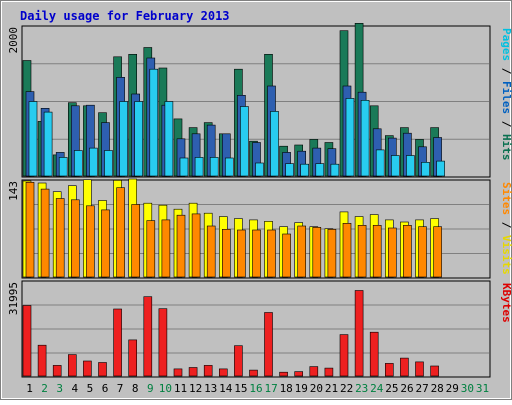  What do you see at coordinates (506, 255) in the screenshot?
I see `legend-part: Visits` at bounding box center [506, 255].